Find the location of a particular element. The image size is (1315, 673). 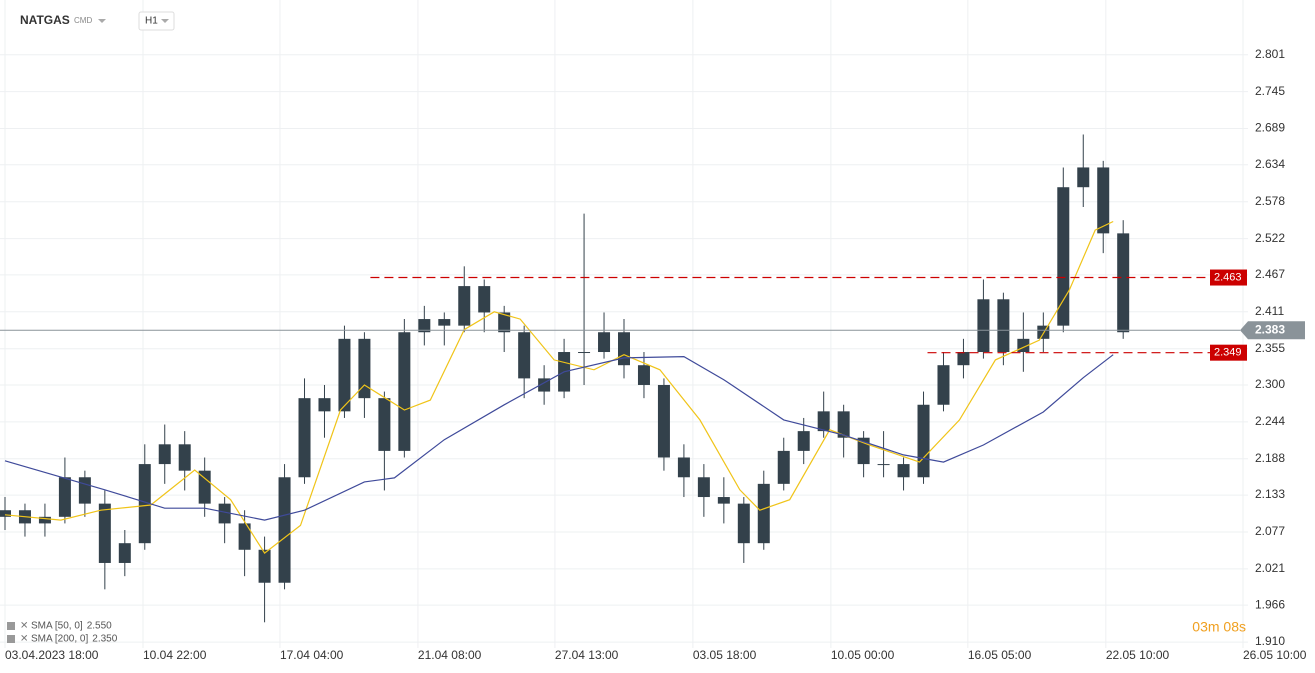

legend-value: 2.350 is located at coordinates (104, 639).